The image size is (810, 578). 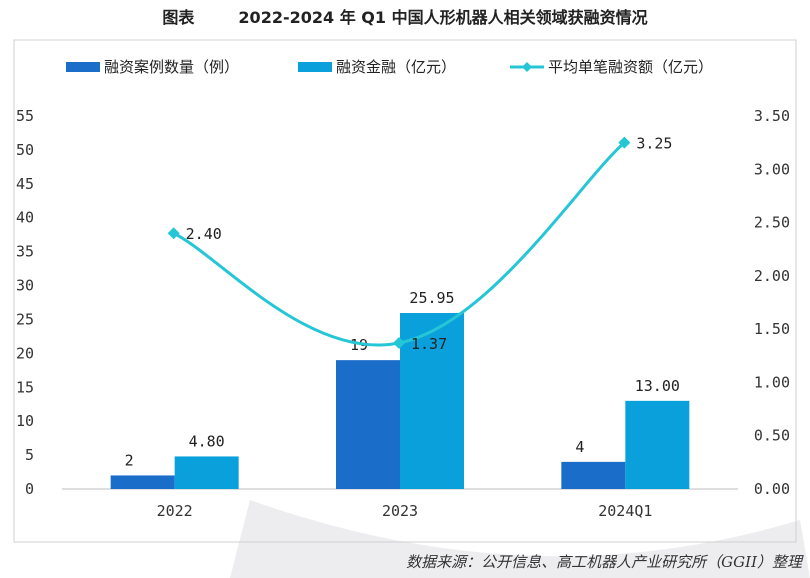 I want to click on chart-title: 图表 2022-2024 年 Q1 中国人形机器人相关领域获融资情况, so click(x=405, y=16).